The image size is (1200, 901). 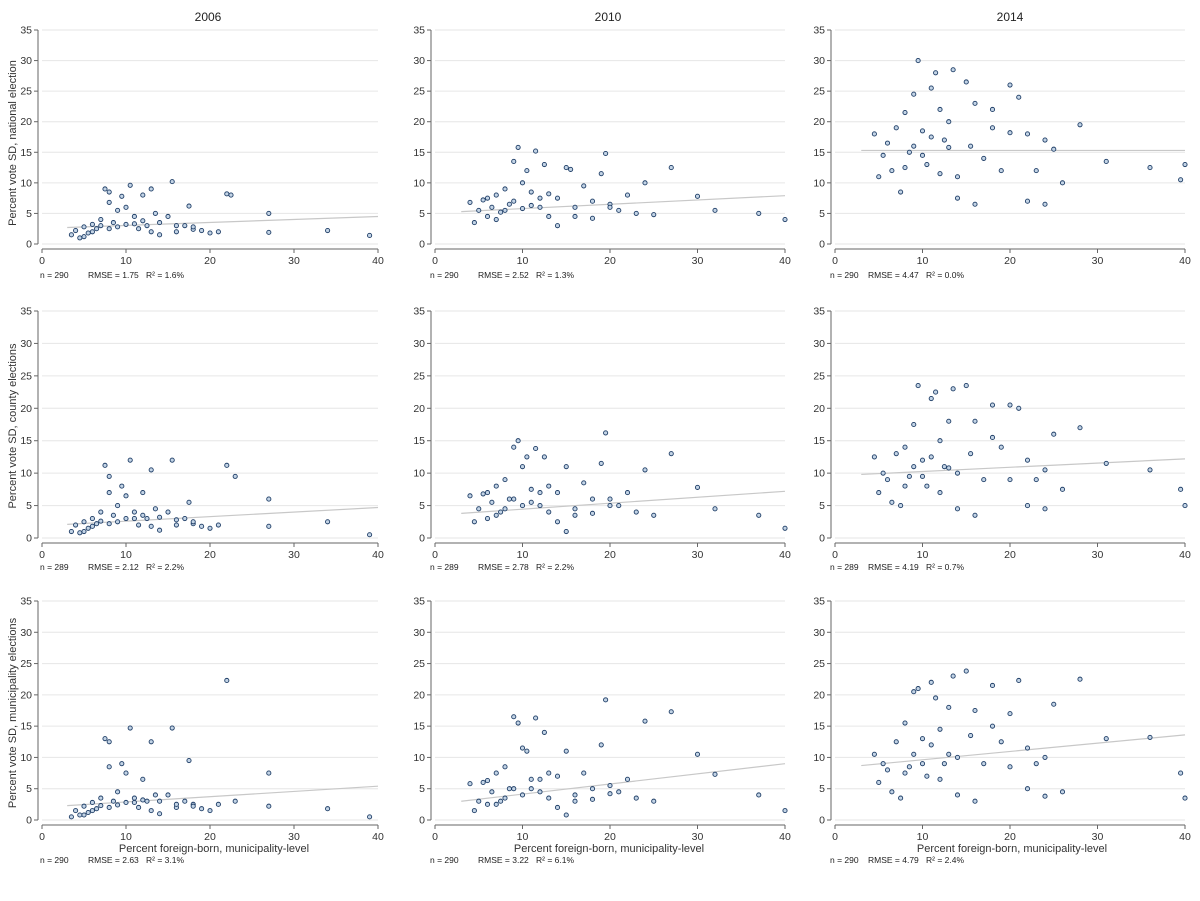 What do you see at coordinates (1098, 555) in the screenshot?
I see `x-tick-label: 30` at bounding box center [1098, 555].